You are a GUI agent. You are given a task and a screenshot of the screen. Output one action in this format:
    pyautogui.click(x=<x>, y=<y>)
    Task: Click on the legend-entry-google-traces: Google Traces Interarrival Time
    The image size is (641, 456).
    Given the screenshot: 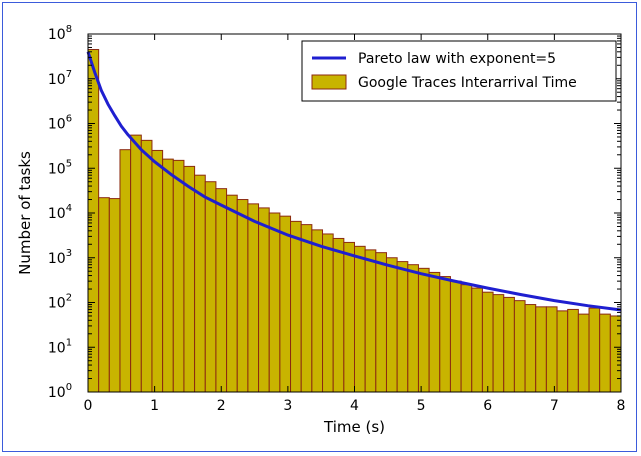 What is the action you would take?
    pyautogui.click(x=467, y=83)
    